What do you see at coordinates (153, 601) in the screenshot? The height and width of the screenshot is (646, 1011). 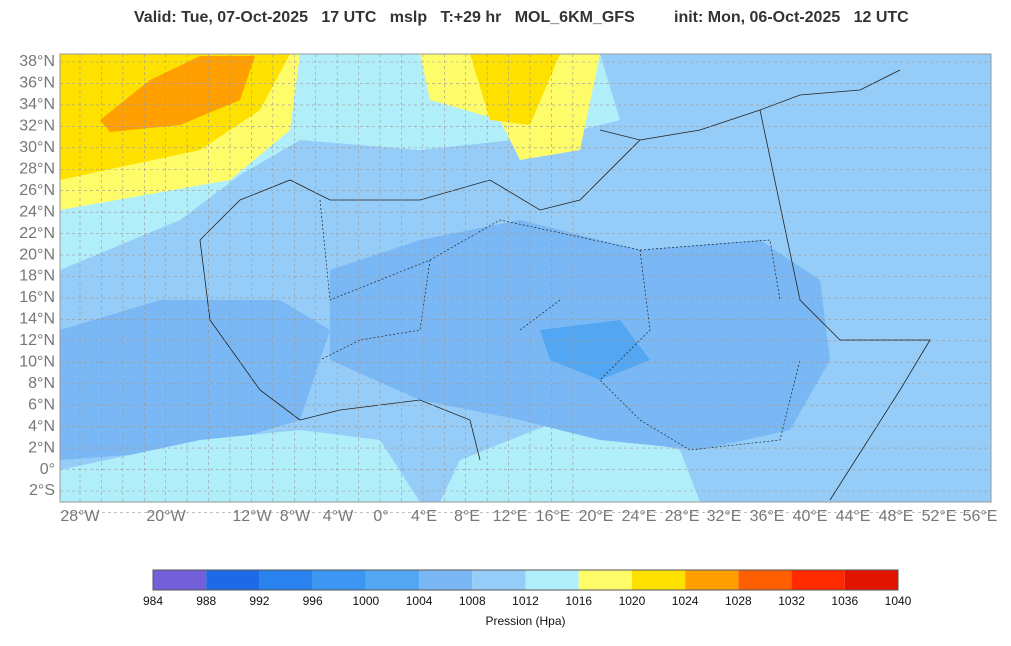 I see `colorbar-label: 984` at bounding box center [153, 601].